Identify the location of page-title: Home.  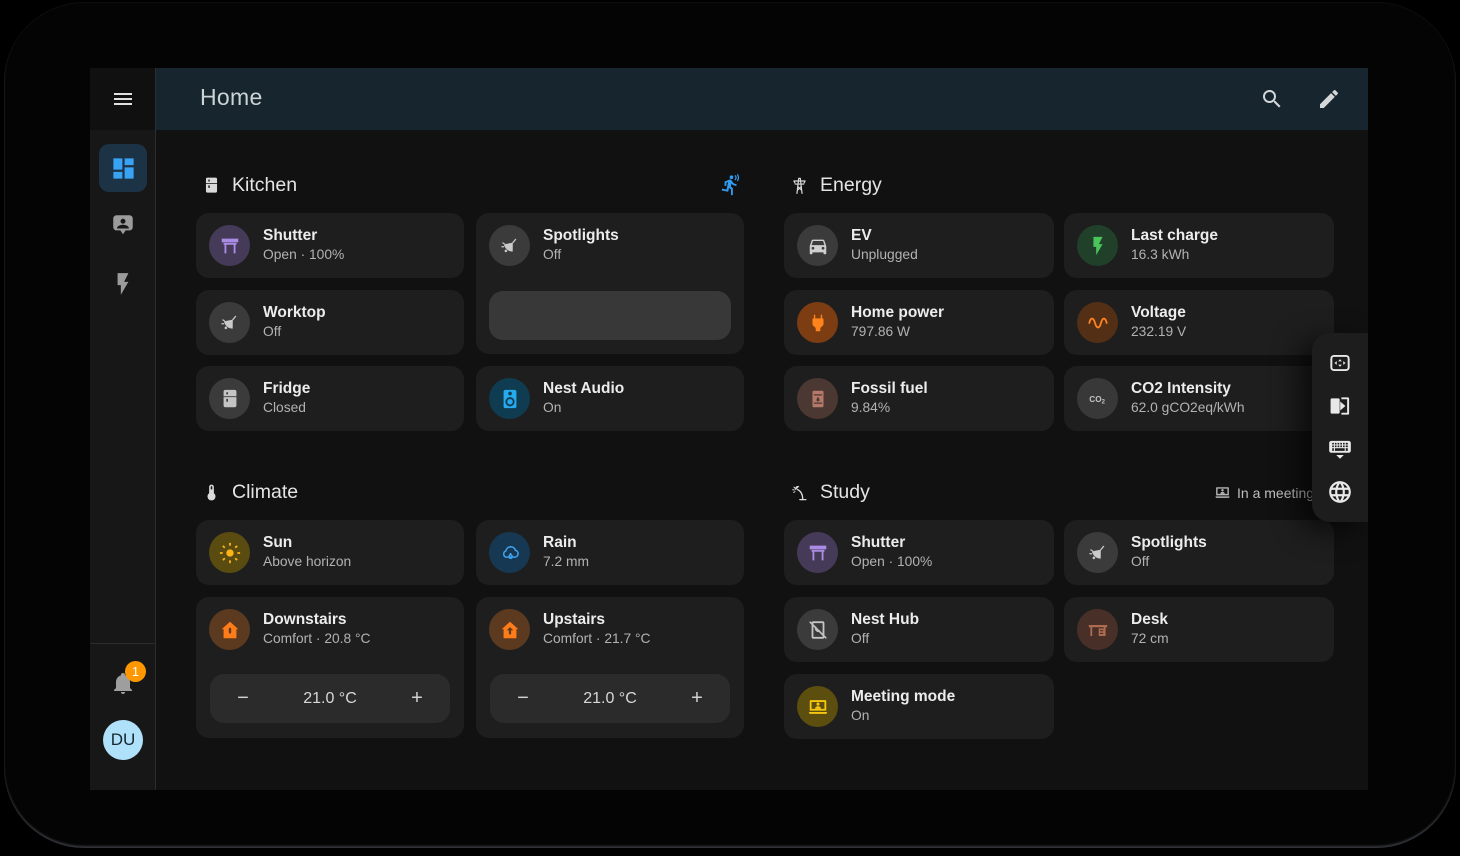
(231, 97).